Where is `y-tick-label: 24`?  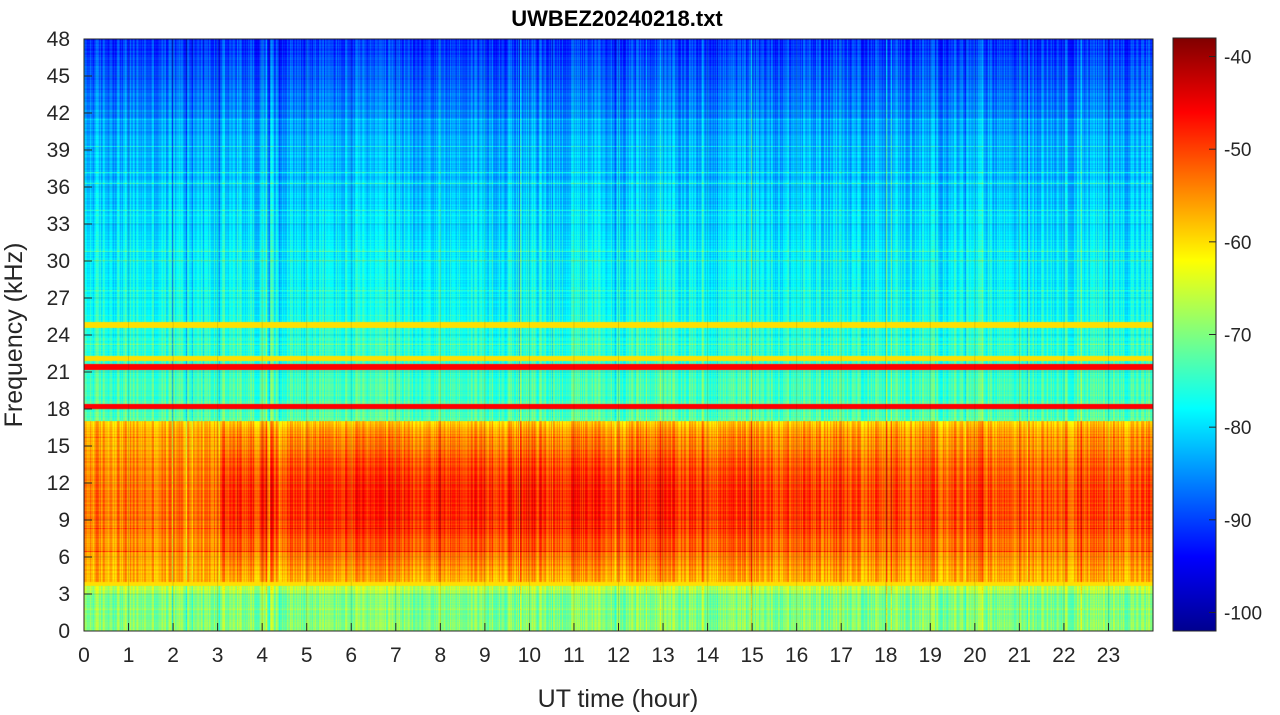
y-tick-label: 24 is located at coordinates (59, 335).